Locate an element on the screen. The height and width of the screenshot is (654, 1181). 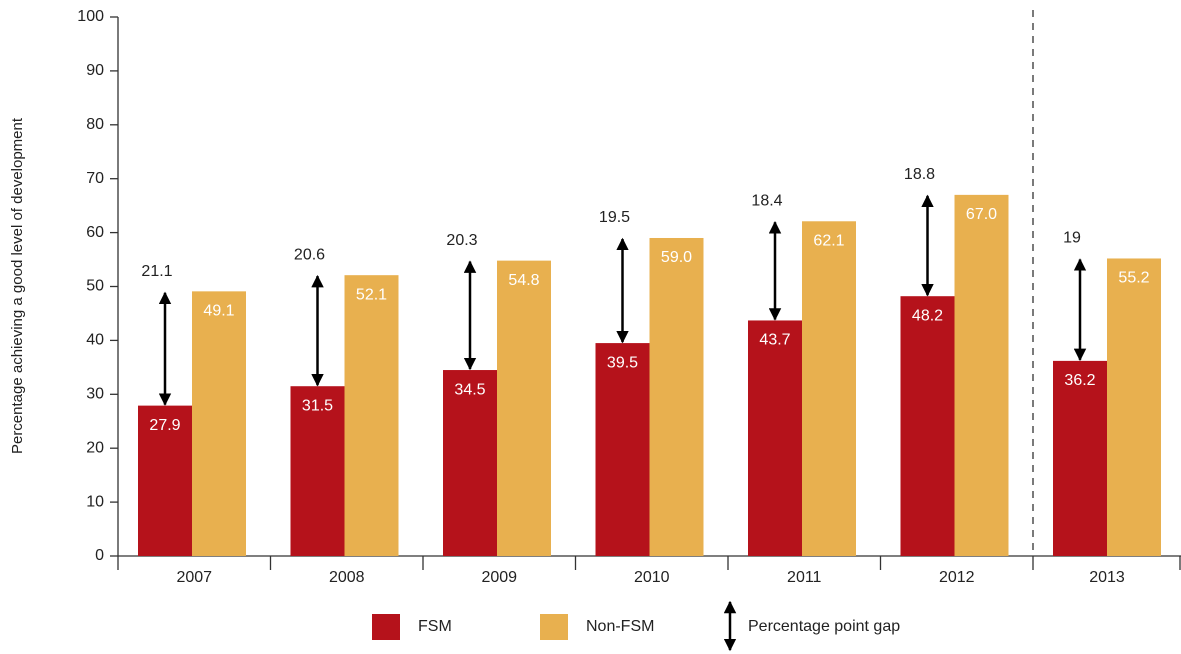
gap-label: 18.4 is located at coordinates (766, 200).